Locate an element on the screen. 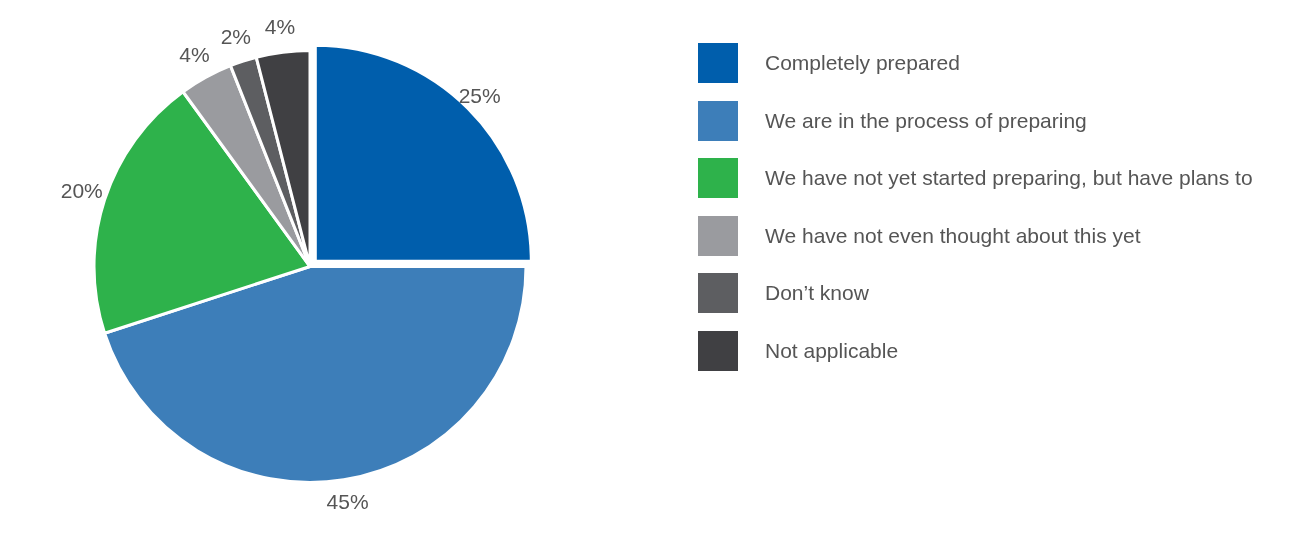 The width and height of the screenshot is (1310, 533). data-label: 20% is located at coordinates (81, 191).